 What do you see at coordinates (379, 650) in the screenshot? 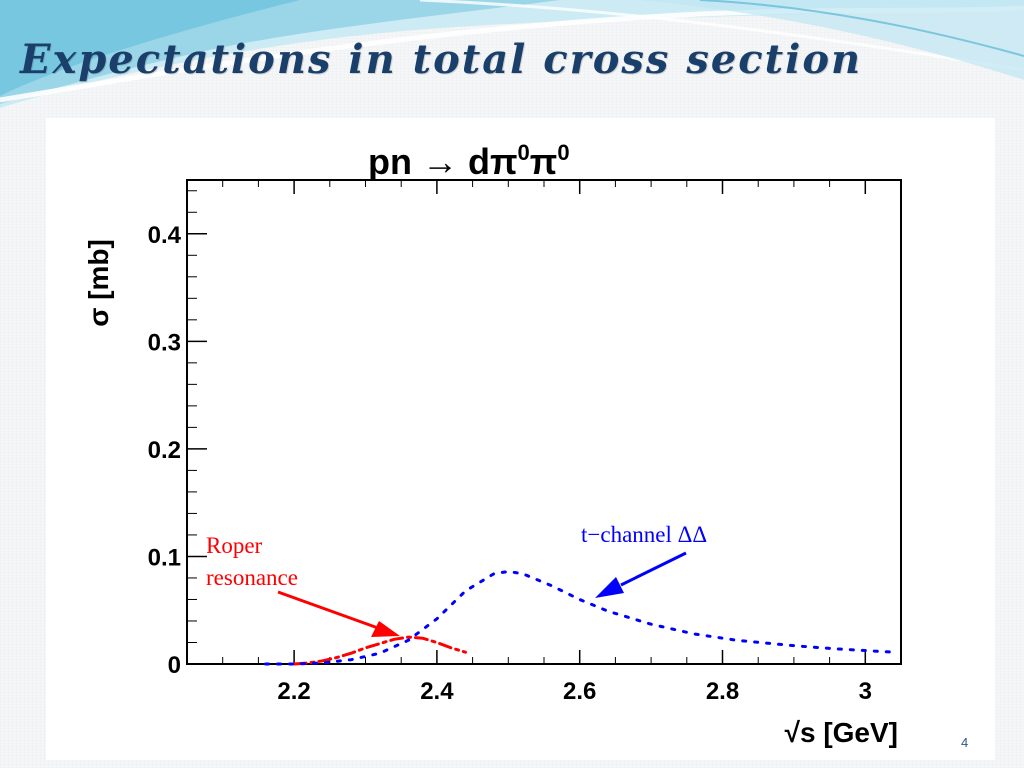
I see `roper-resonance-curve` at bounding box center [379, 650].